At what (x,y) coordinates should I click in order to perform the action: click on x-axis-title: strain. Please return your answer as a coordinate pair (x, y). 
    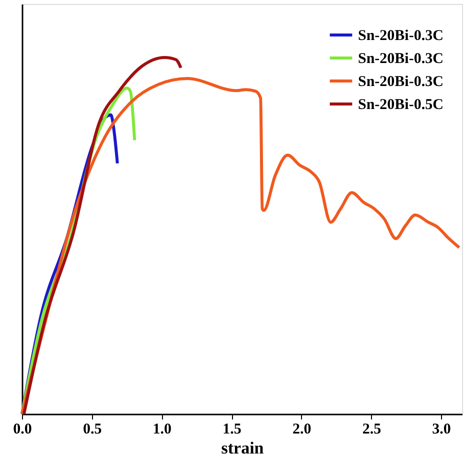
    Looking at the image, I should click on (242, 448).